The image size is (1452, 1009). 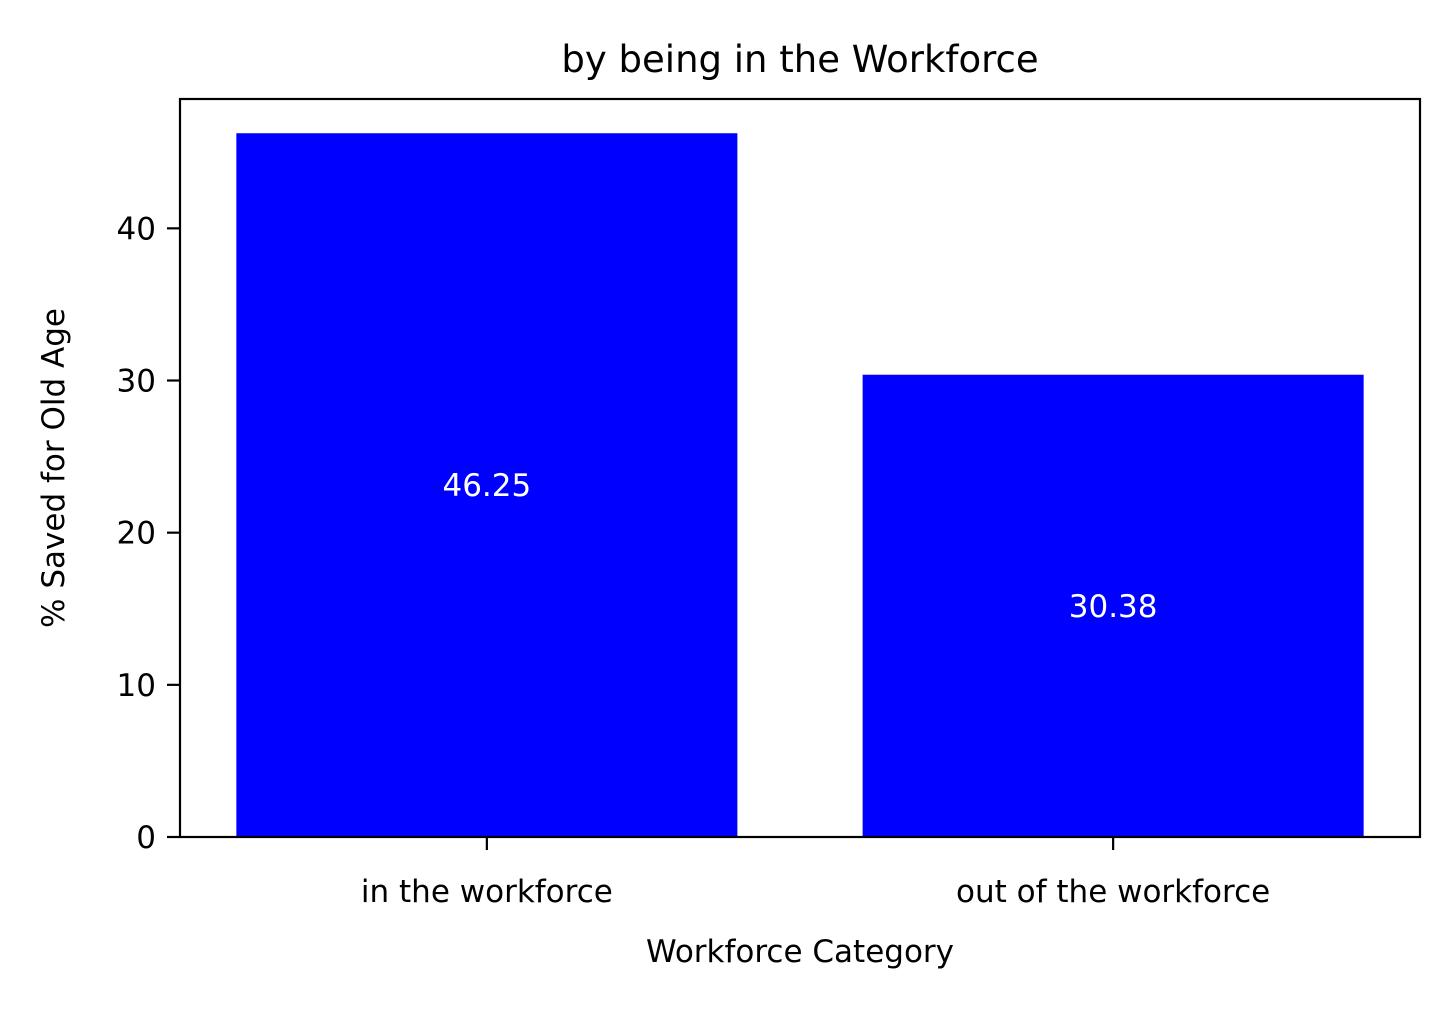 What do you see at coordinates (1113, 892) in the screenshot?
I see `x-tick-label-1: out of the workforce` at bounding box center [1113, 892].